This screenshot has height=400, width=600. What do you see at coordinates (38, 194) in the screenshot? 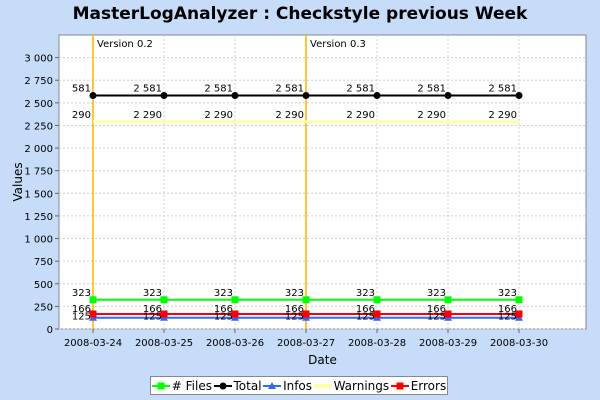
I see `y-tick-label: 1 500` at bounding box center [38, 194].